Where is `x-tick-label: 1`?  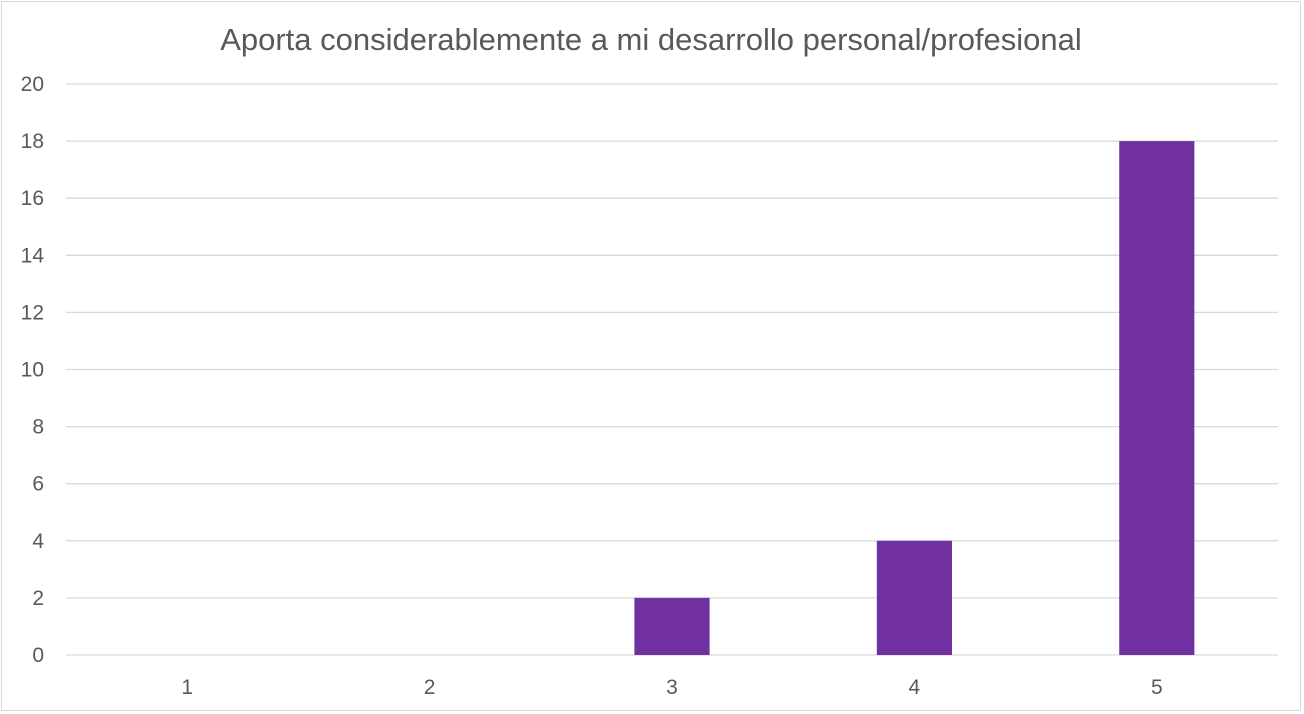
x-tick-label: 1 is located at coordinates (187, 687).